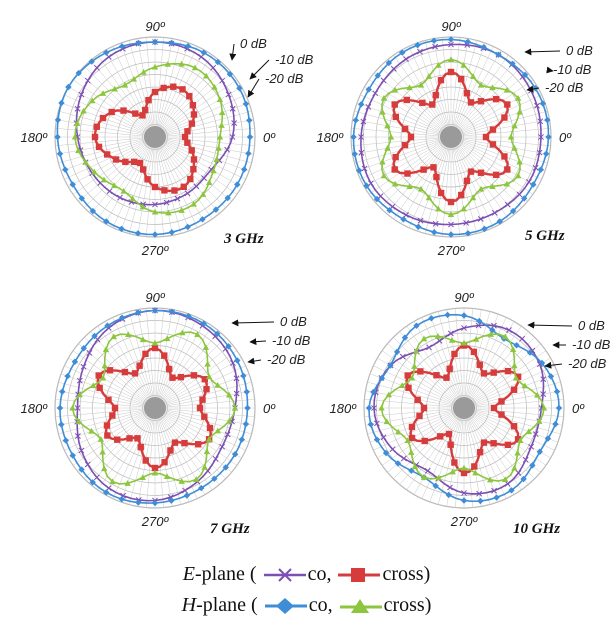 Image resolution: width=613 pixels, height=628 pixels. What do you see at coordinates (464, 408) in the screenshot?
I see `grid-center` at bounding box center [464, 408].